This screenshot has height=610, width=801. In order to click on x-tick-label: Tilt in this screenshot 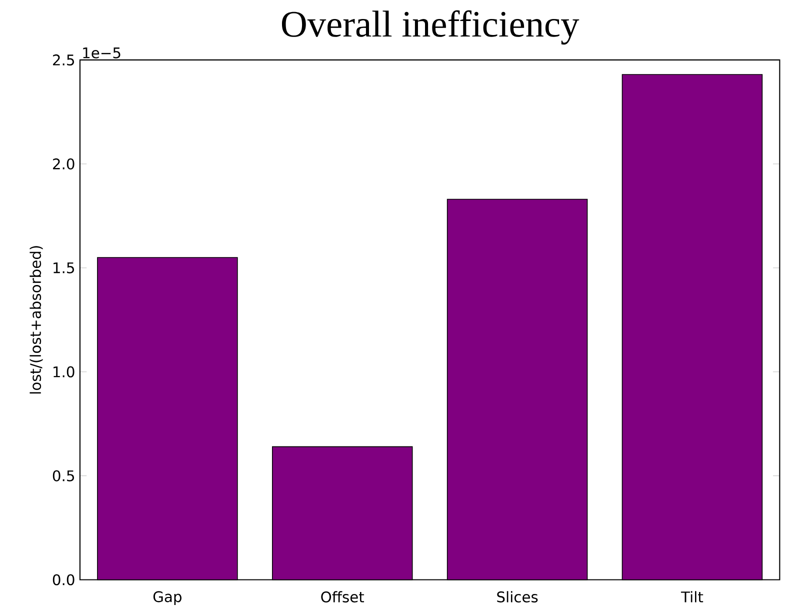, I will do `click(692, 597)`.